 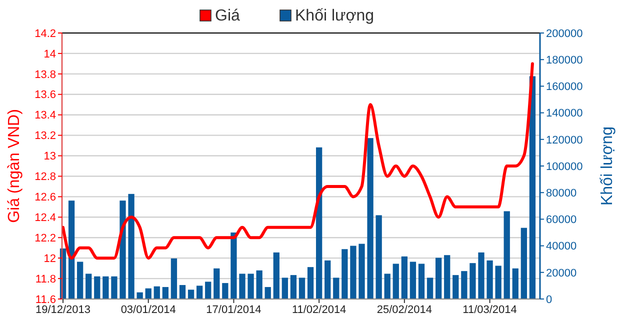 What do you see at coordinates (45, 218) in the screenshot?
I see `y-tick-label: 12.4` at bounding box center [45, 218].